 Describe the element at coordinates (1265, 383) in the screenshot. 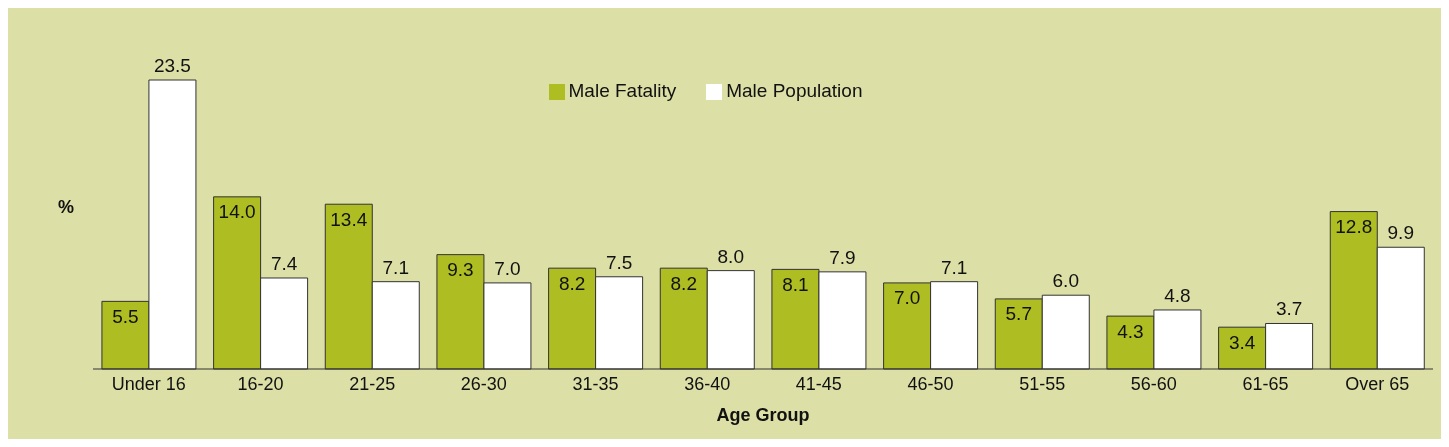

I see `x-tick-label: 61-65` at that location.